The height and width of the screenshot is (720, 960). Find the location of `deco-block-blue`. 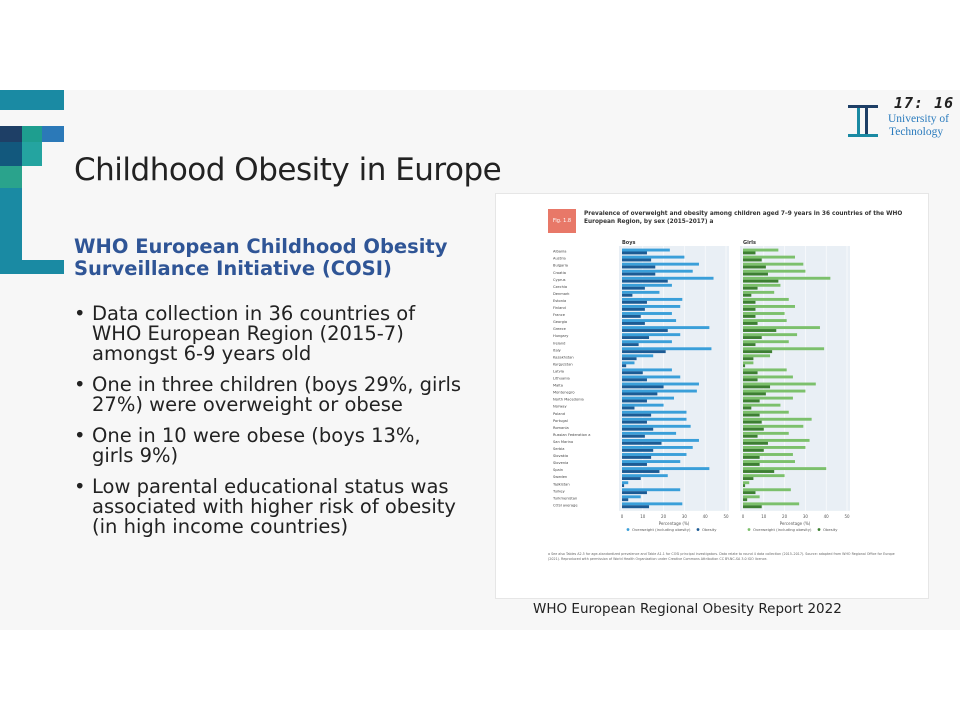

deco-block-blue is located at coordinates (53, 134).